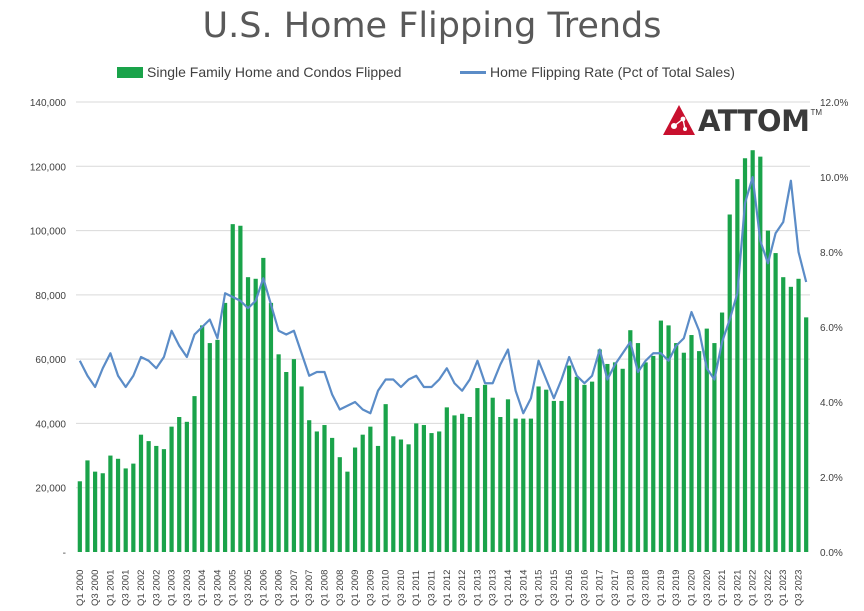  Describe the element at coordinates (309, 588) in the screenshot. I see `x-tick-label: Q3 2007` at that location.